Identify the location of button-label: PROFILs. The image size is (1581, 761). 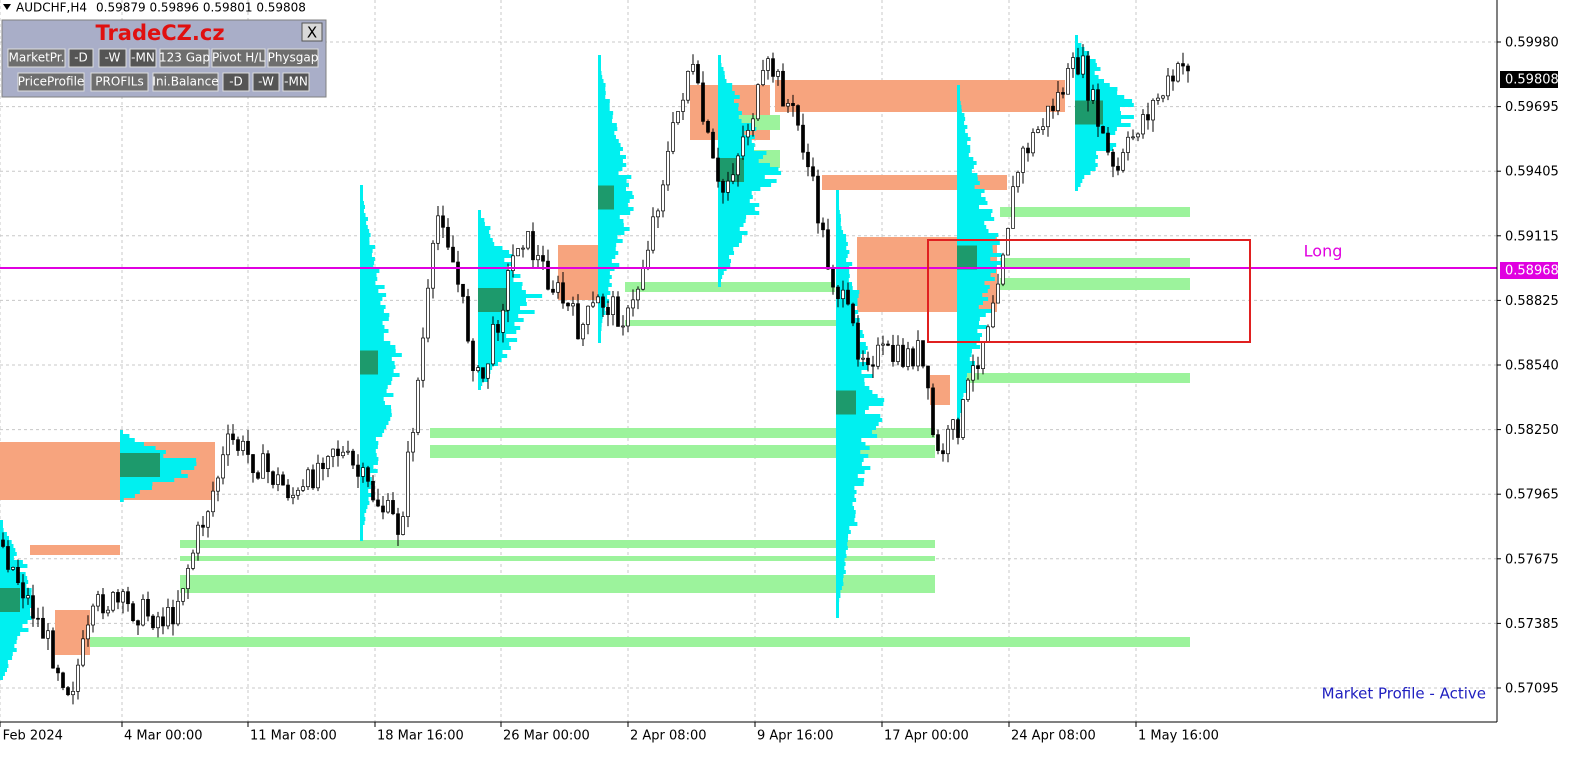
(119, 82).